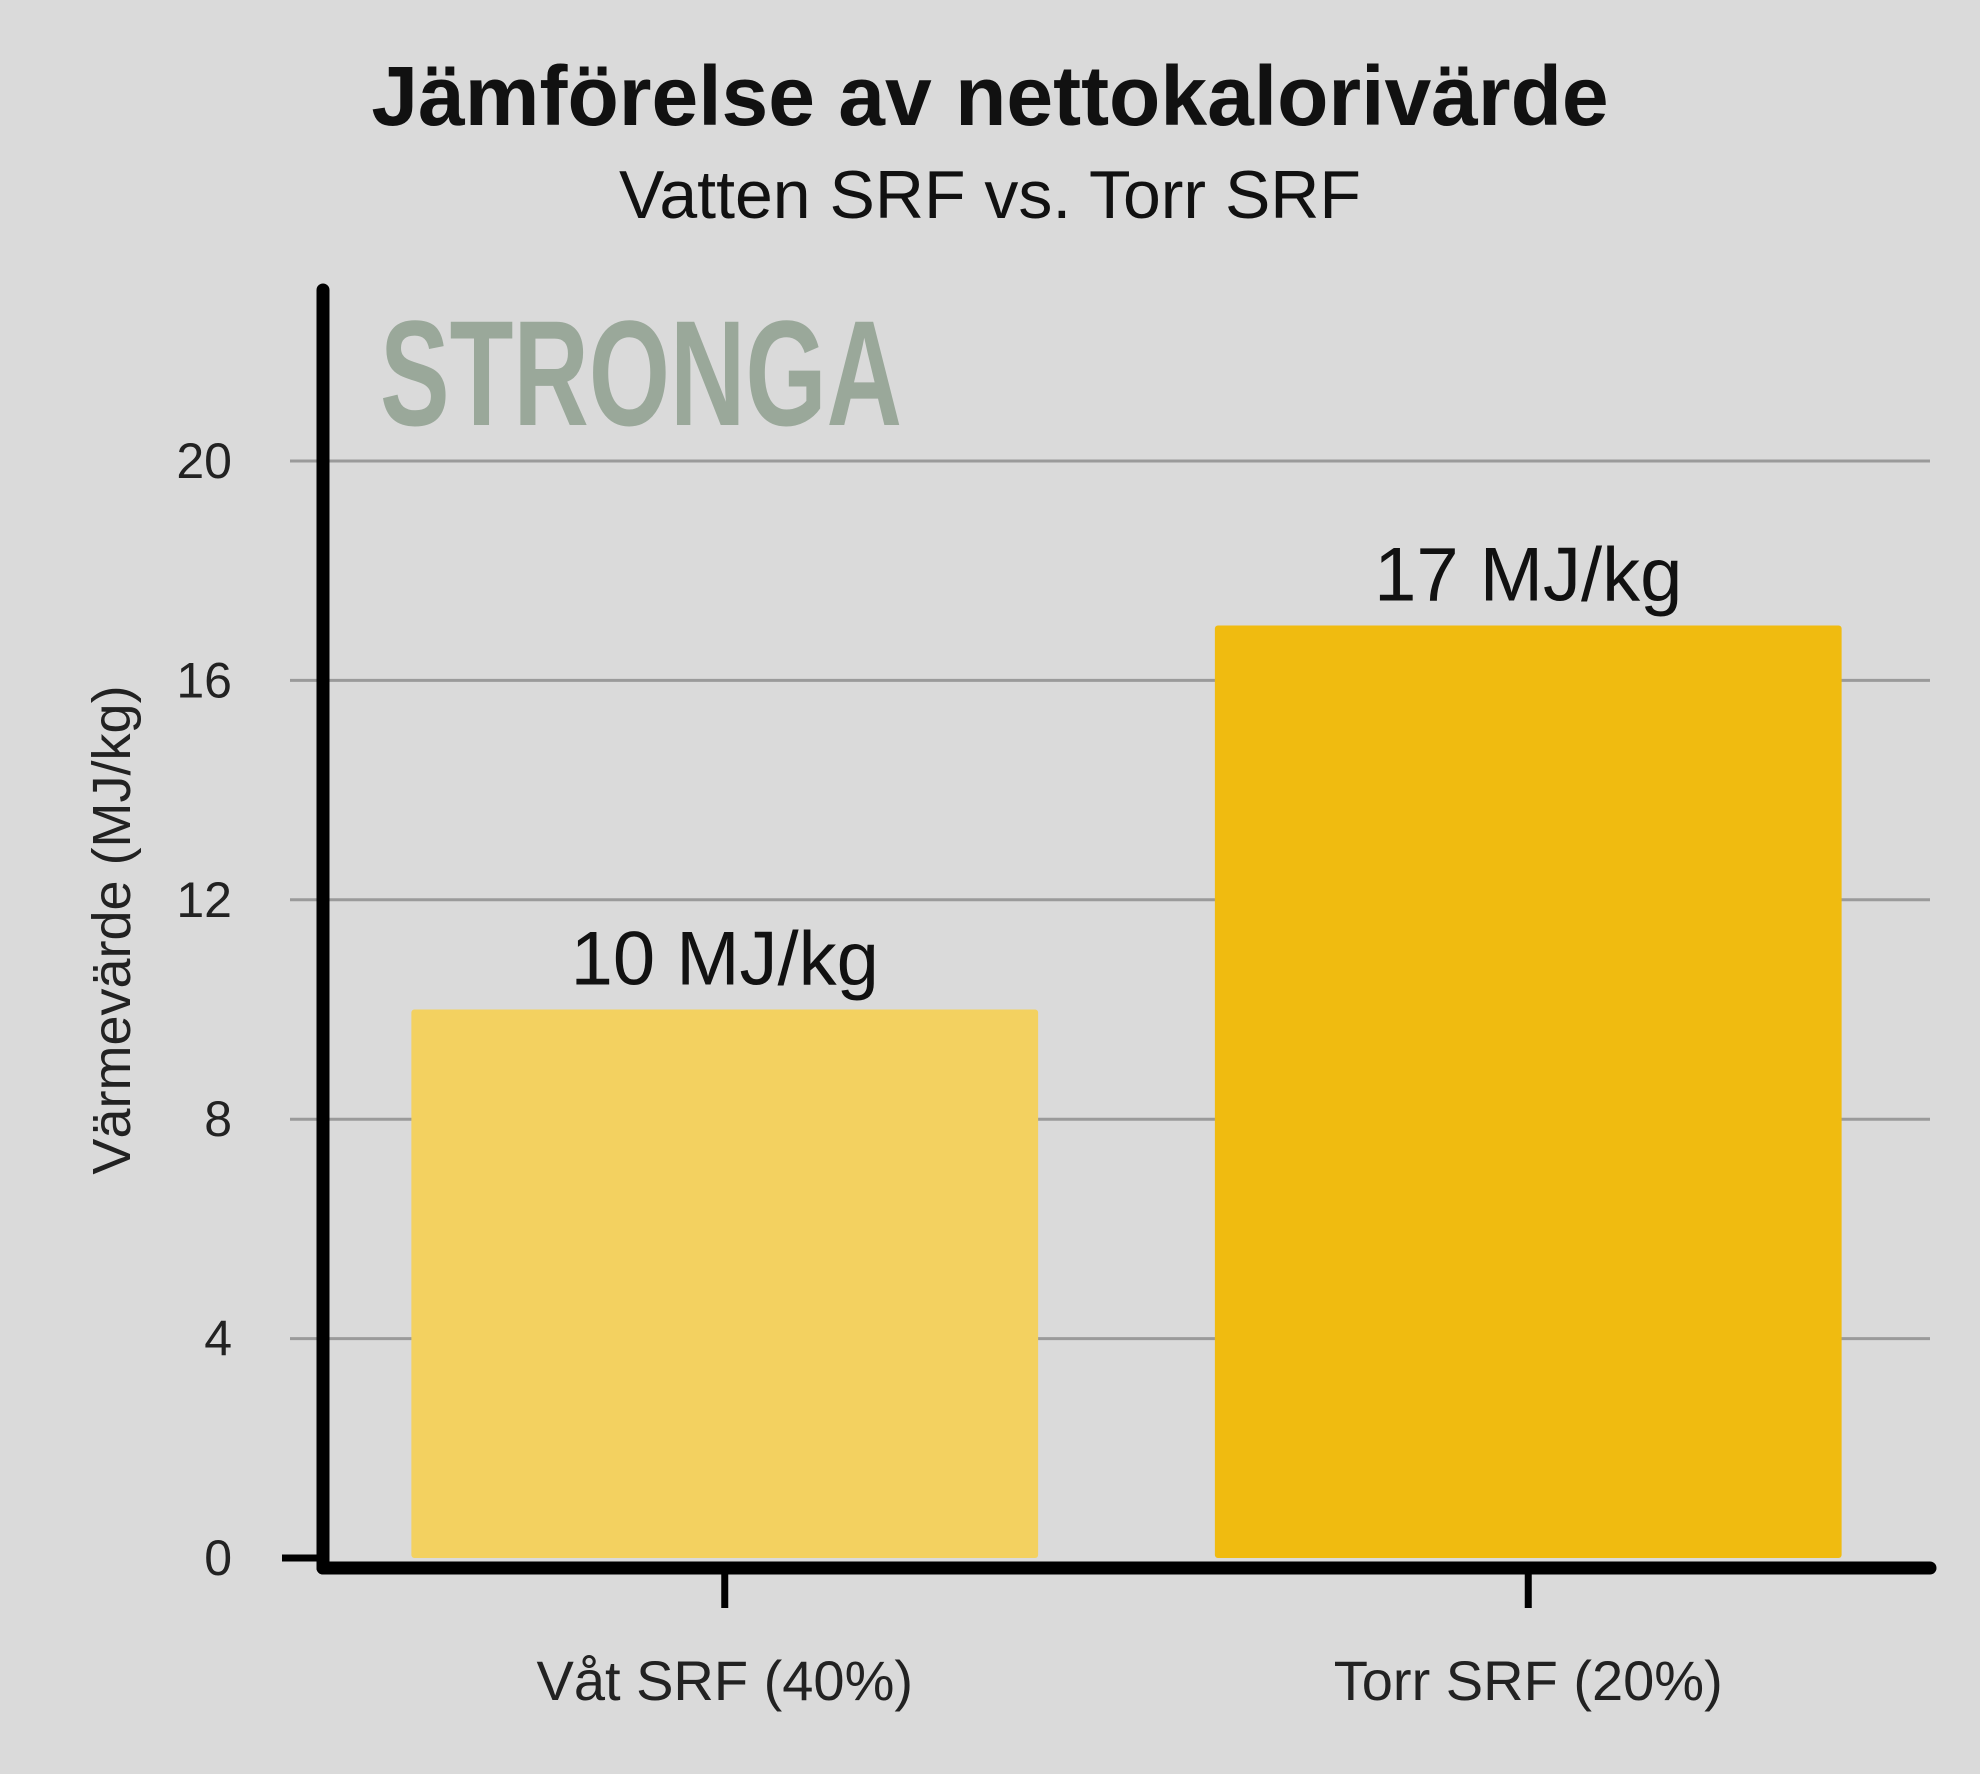 The width and height of the screenshot is (1980, 1774). What do you see at coordinates (204, 680) in the screenshot?
I see `y-tick-label: 16` at bounding box center [204, 680].